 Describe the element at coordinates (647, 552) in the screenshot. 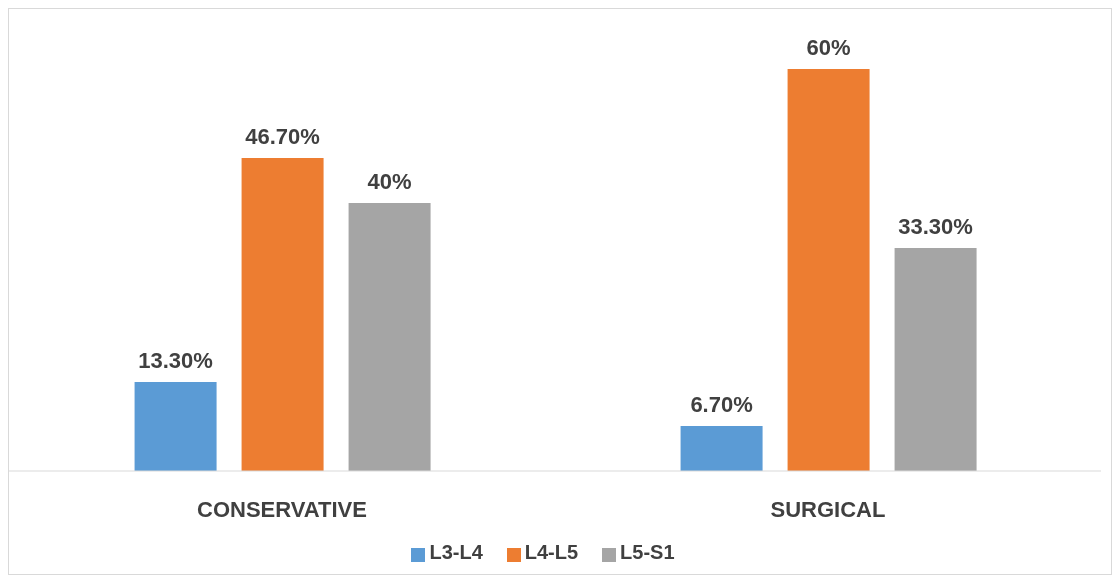

I see `legend-label: L5-S1` at that location.